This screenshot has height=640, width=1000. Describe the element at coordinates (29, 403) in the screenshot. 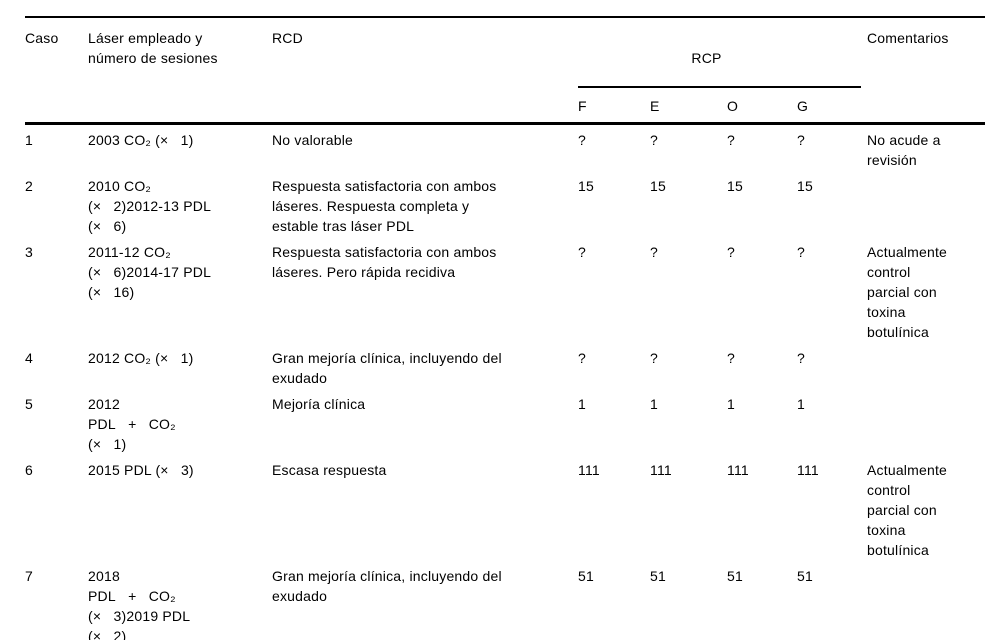

I see `caso-cell: 5` at that location.